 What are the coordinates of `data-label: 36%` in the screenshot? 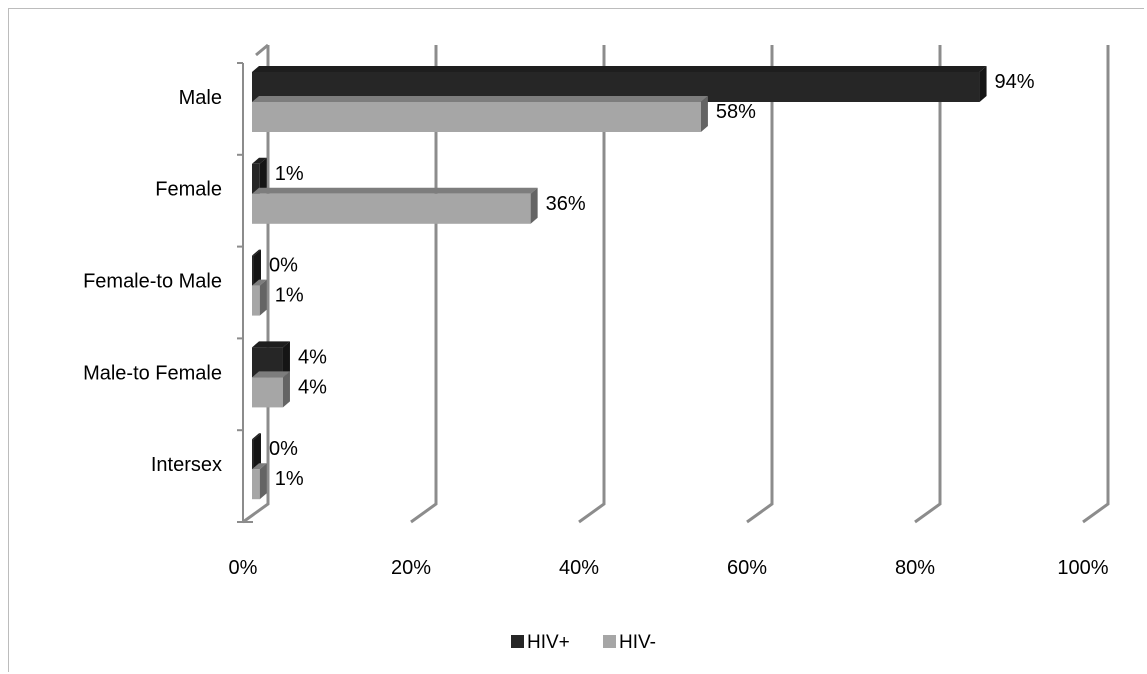 It's located at (566, 204).